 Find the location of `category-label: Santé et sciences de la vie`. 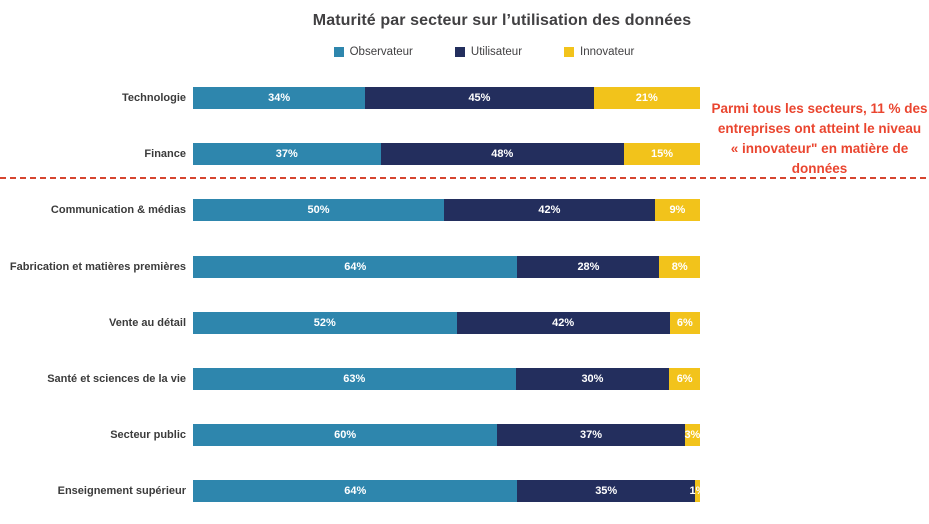

category-label: Santé et sciences de la vie is located at coordinates (116, 379).